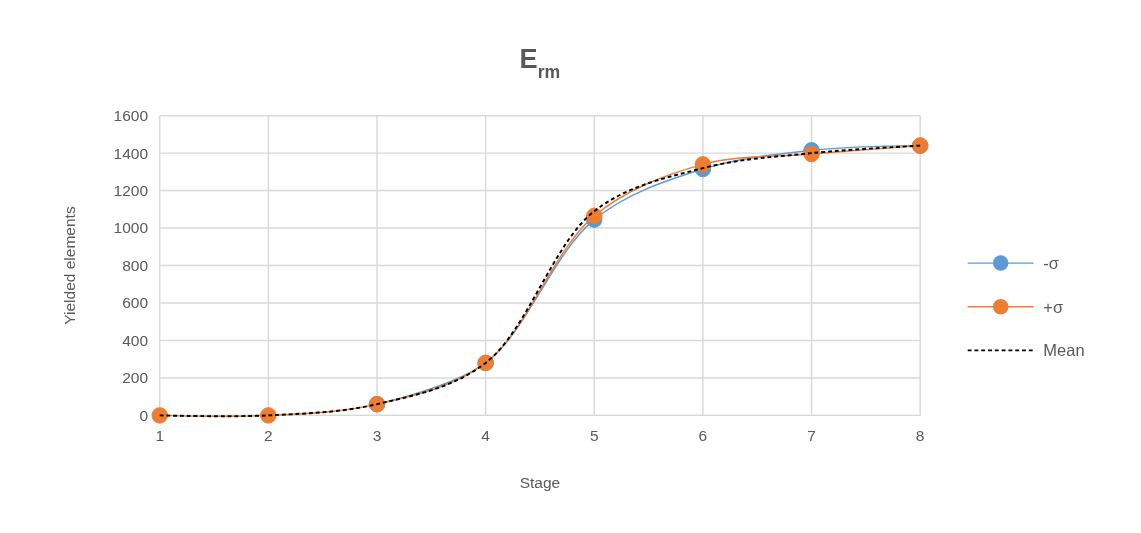 This screenshot has height=533, width=1141. Describe the element at coordinates (377, 435) in the screenshot. I see `x-tick-label: 3` at that location.